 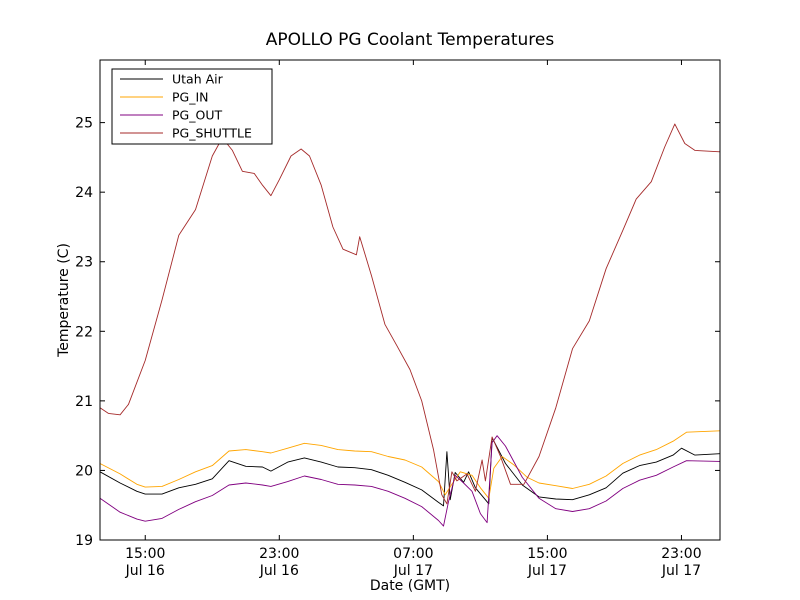 What do you see at coordinates (410, 586) in the screenshot?
I see `x-axis-label: Date (GMT)` at bounding box center [410, 586].